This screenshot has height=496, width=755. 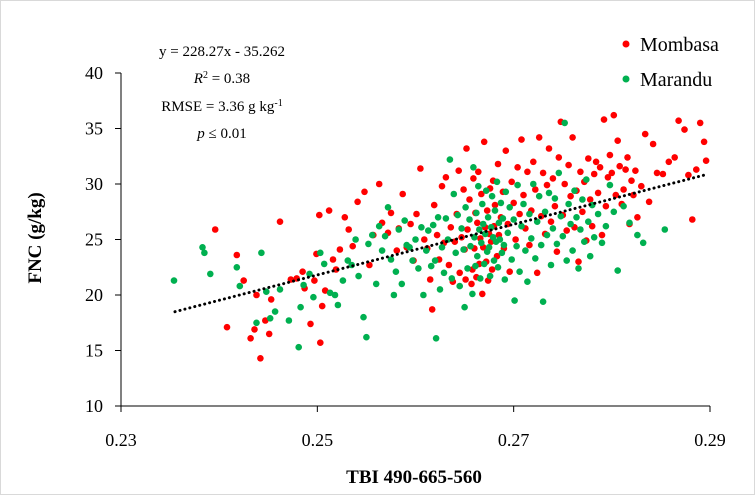 I want to click on legend-label-marandu: Marandu, so click(x=676, y=80).